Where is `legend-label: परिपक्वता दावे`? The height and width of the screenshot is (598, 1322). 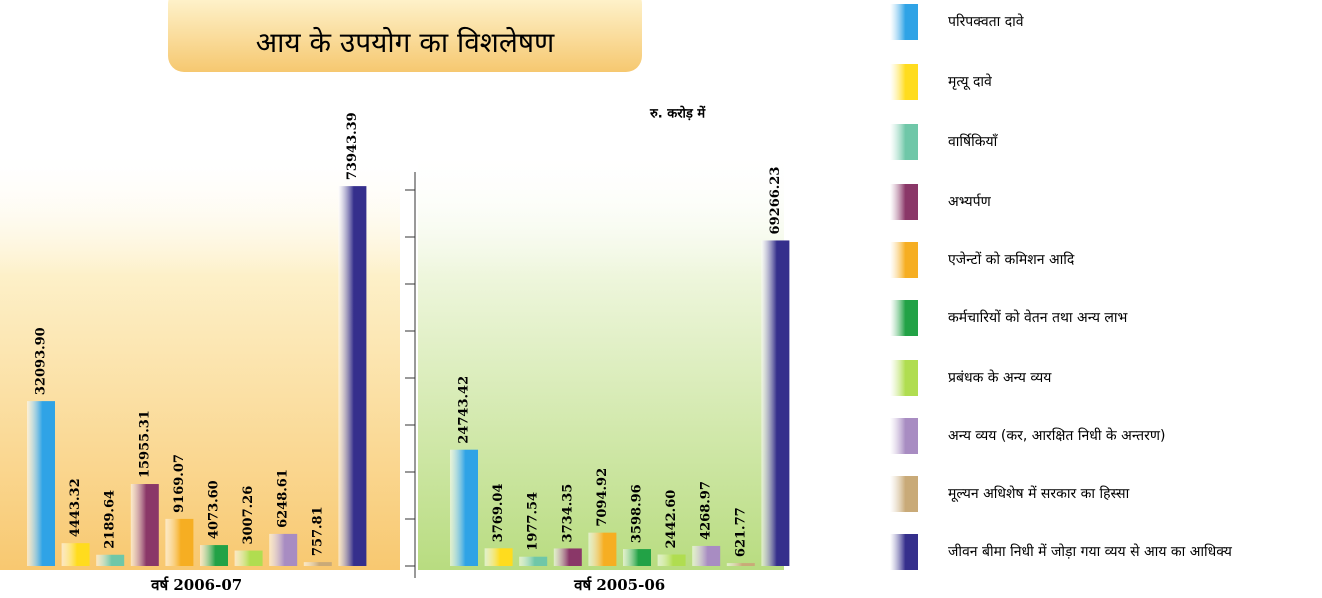
legend-label: परिपक्वता दावे is located at coordinates (986, 21).